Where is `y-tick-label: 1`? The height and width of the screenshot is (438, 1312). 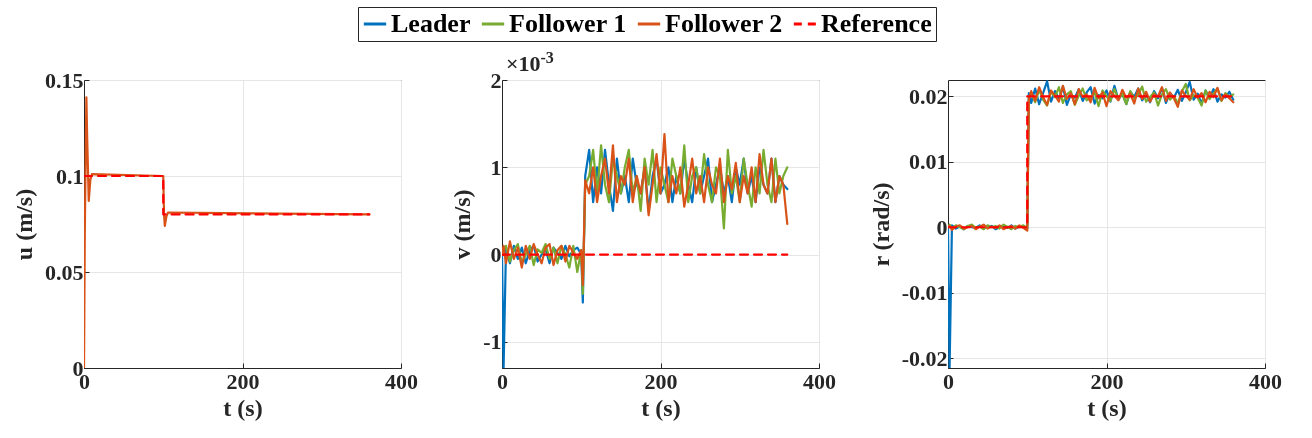
y-tick-label: 1 is located at coordinates (496, 167).